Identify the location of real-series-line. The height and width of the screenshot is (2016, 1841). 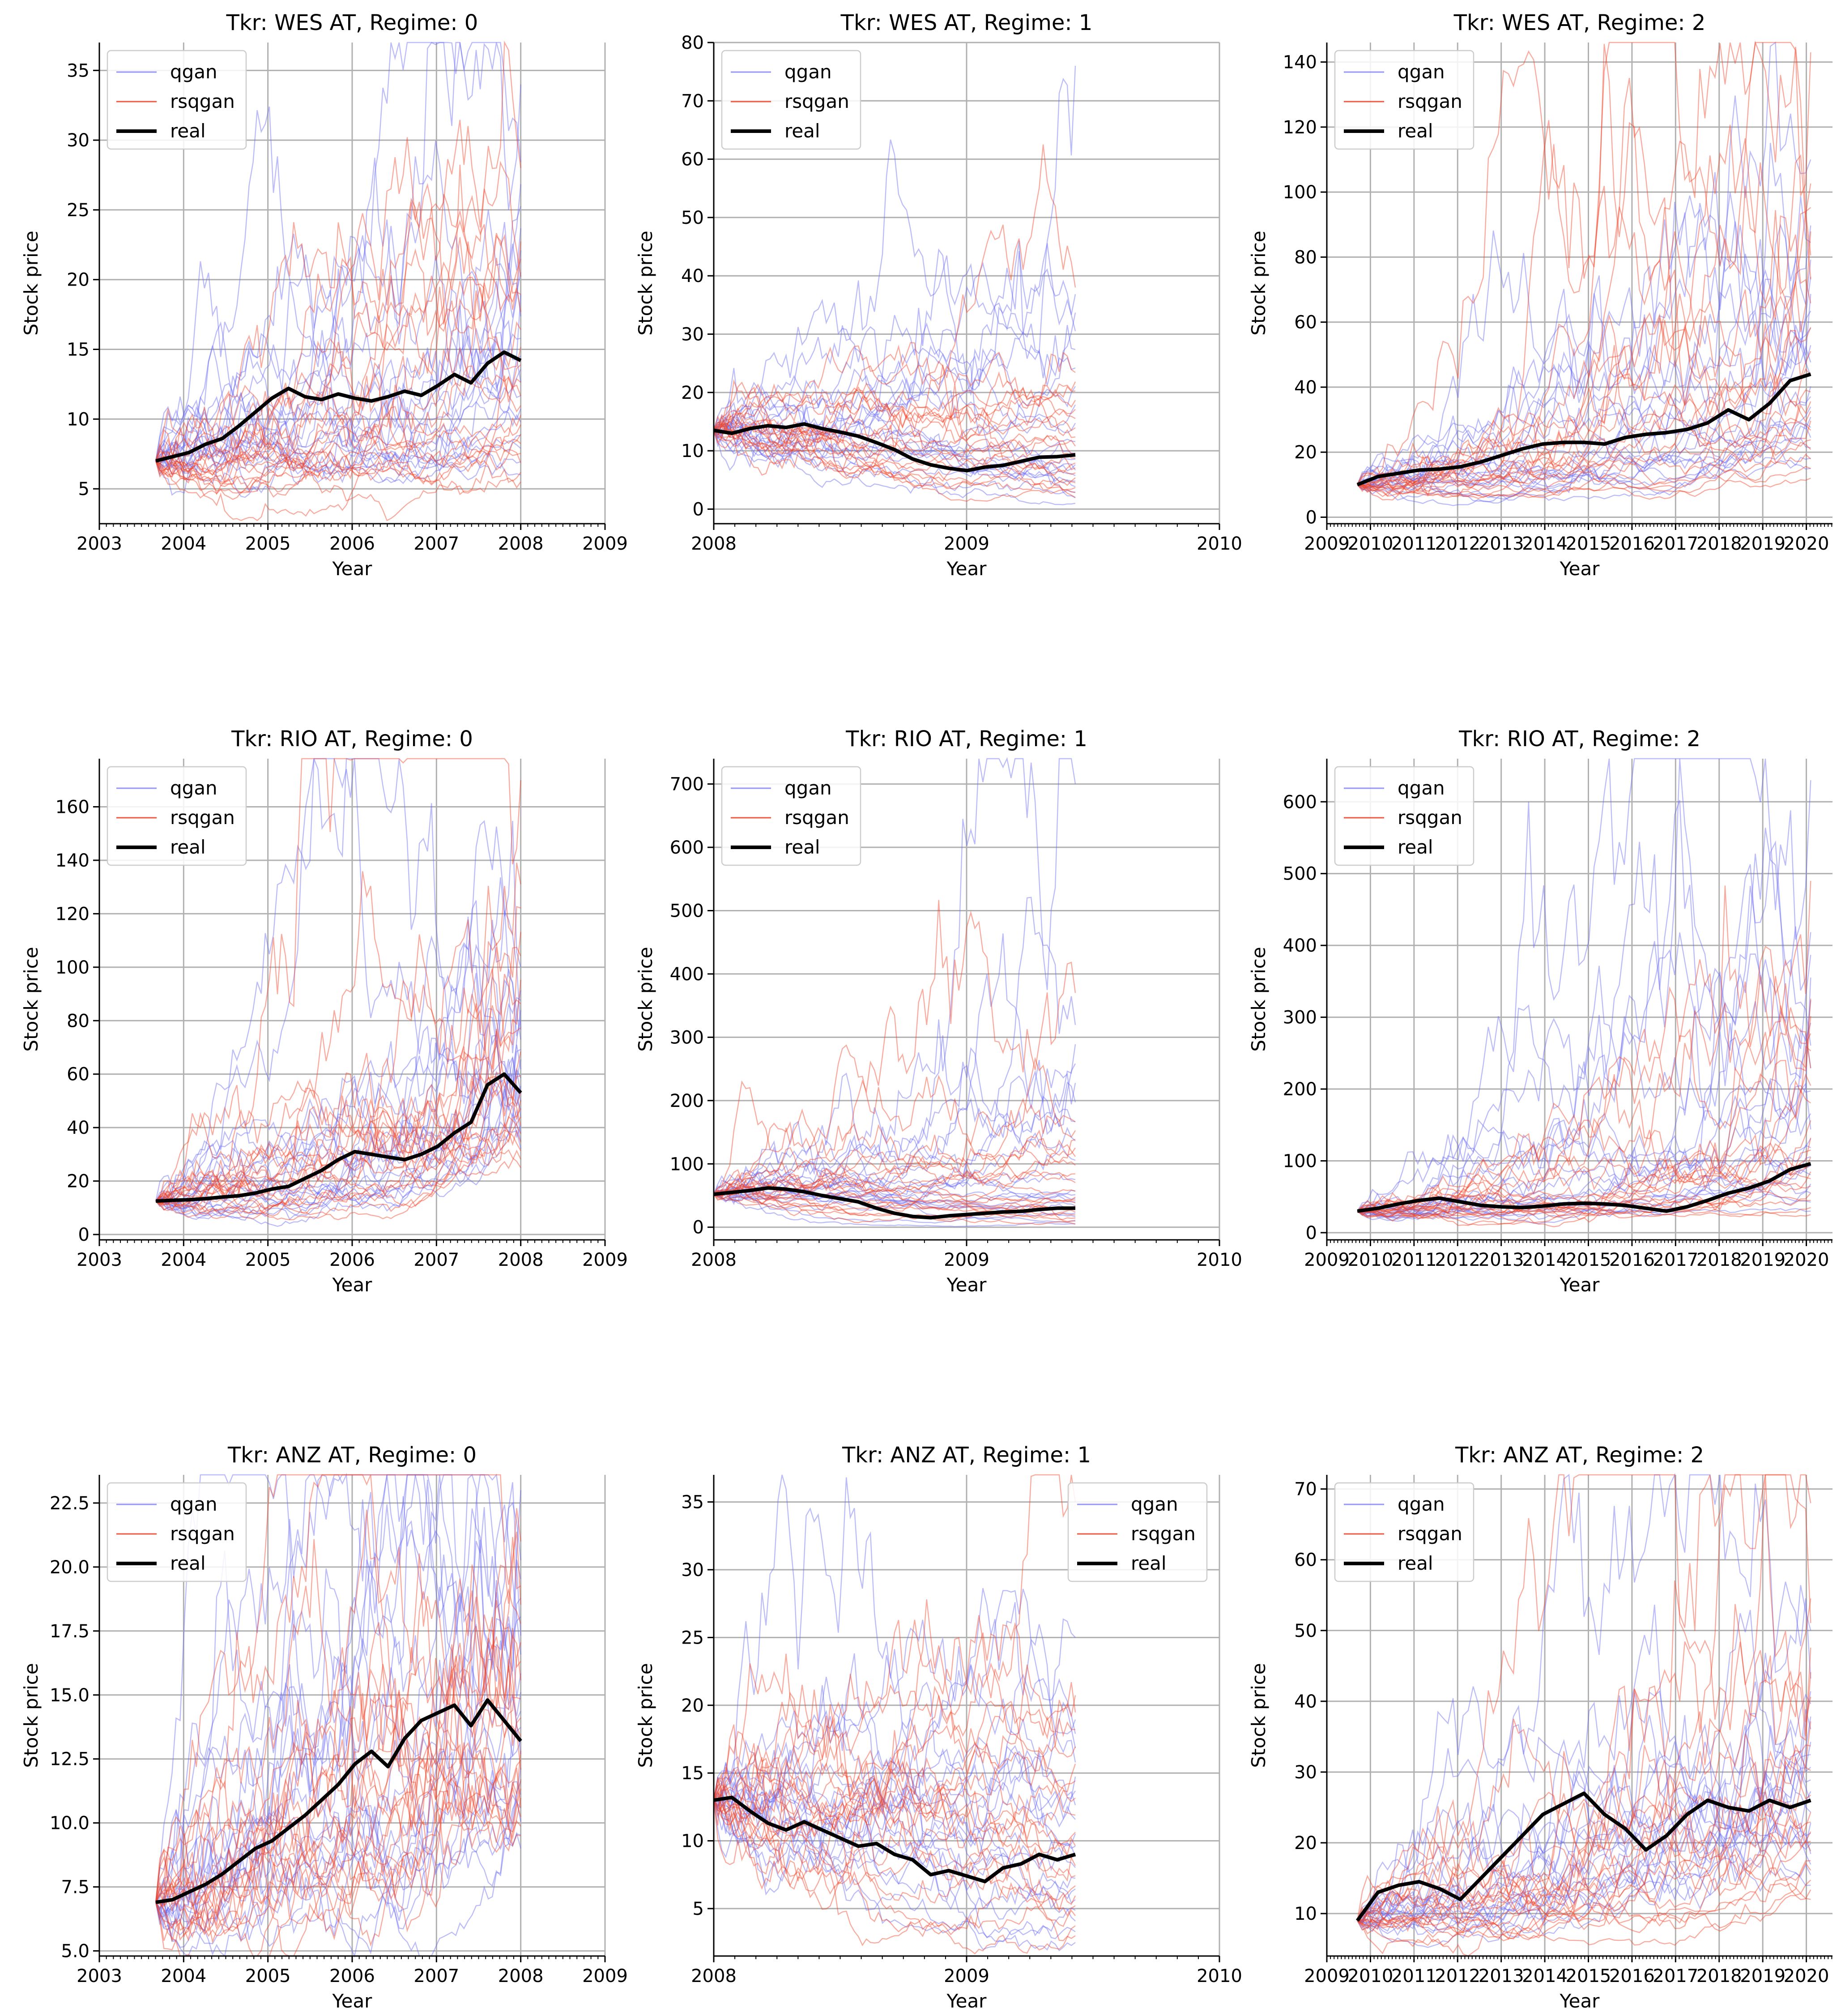
(338, 1801).